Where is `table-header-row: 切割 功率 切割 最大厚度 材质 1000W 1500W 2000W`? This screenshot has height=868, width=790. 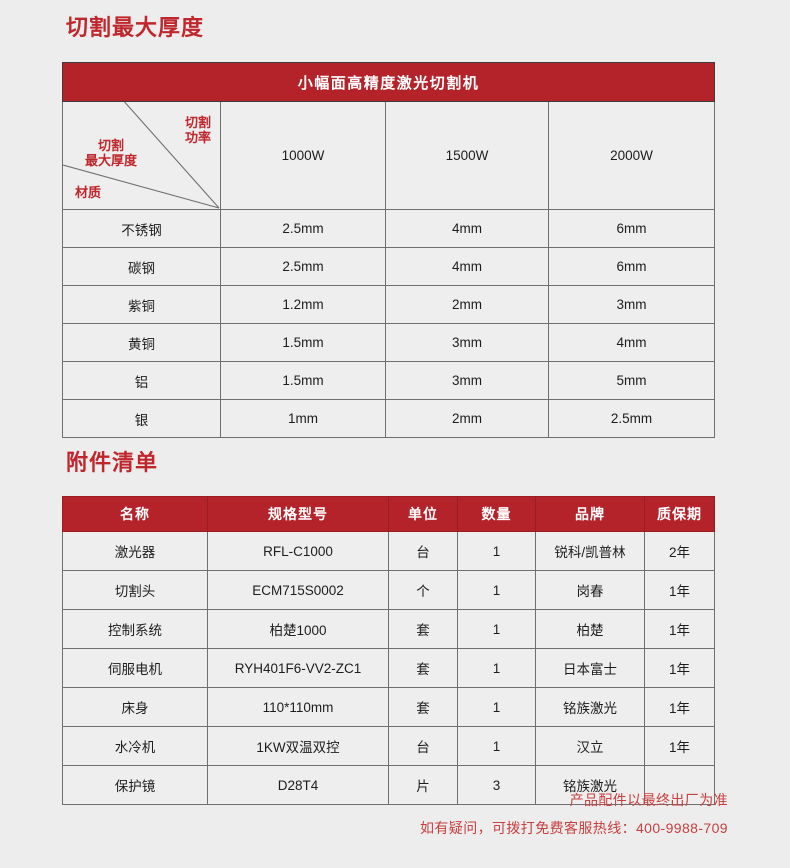 table-header-row: 切割 功率 切割 最大厚度 材质 1000W 1500W 2000W is located at coordinates (389, 155).